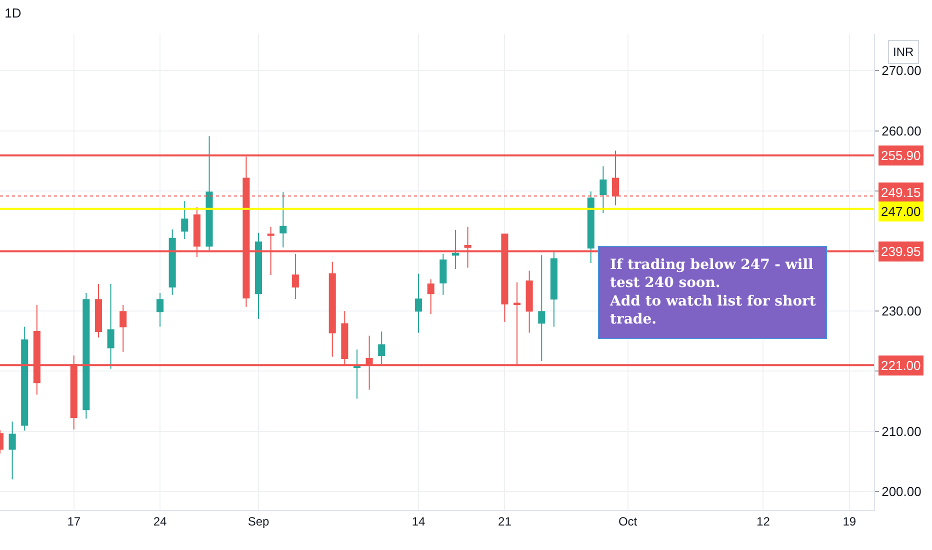 The image size is (932, 550). I want to click on x-tick-label: 19, so click(849, 521).